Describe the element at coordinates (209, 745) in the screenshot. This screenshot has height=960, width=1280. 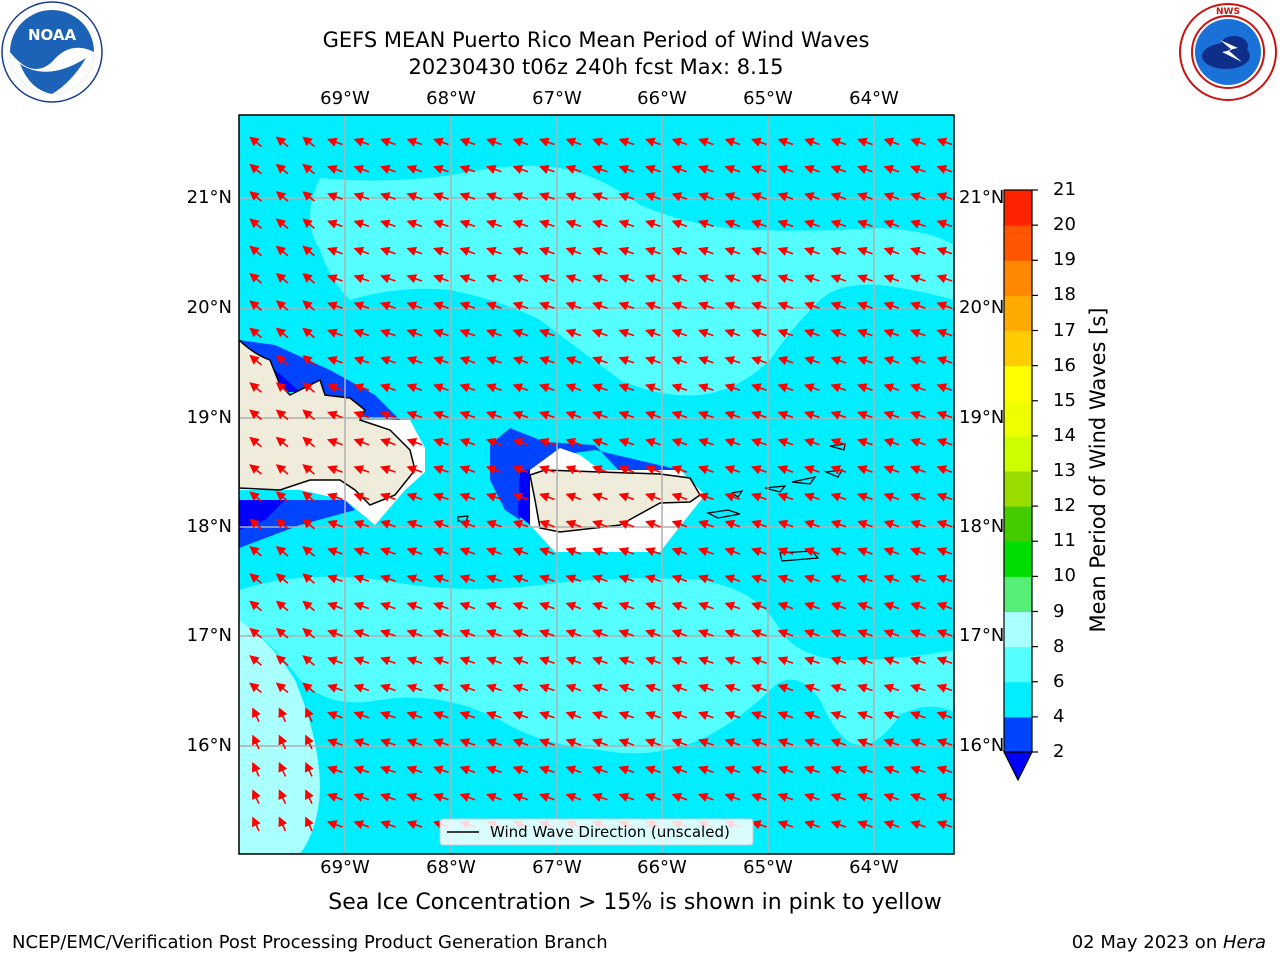
I see `lat-label-left: 16°N` at that location.